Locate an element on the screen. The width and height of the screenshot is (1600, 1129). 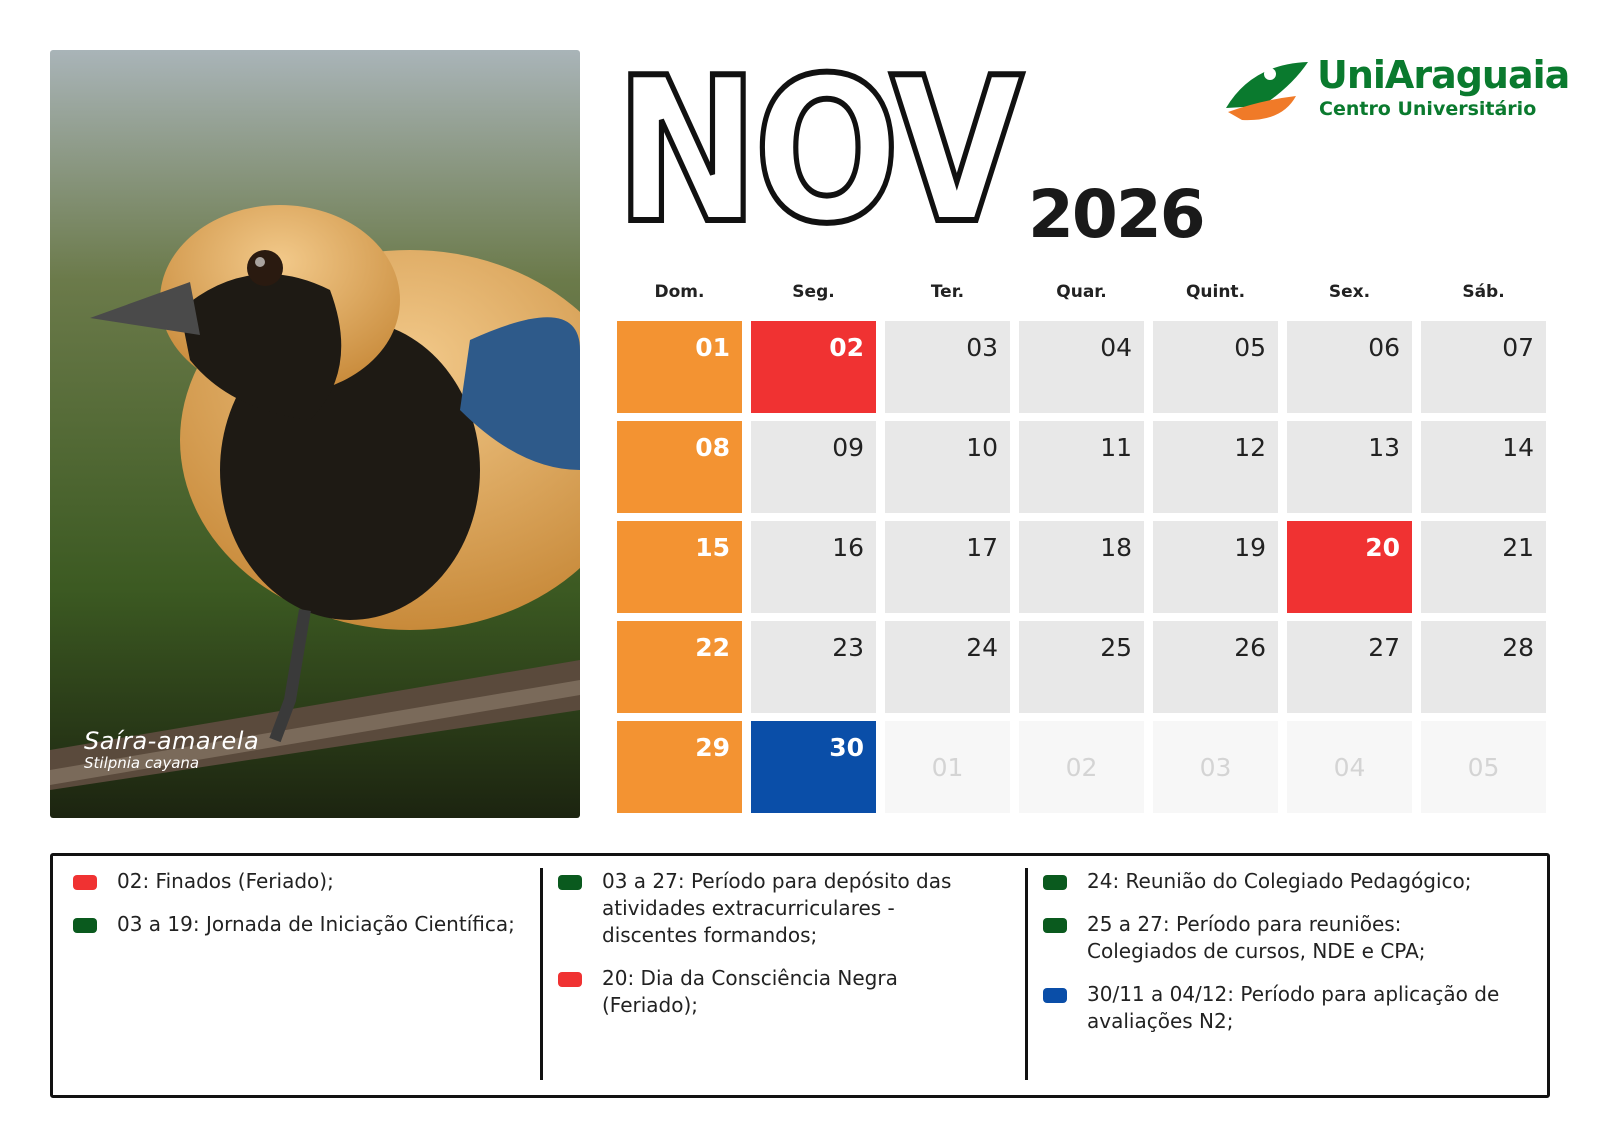
day-cell: 28 is located at coordinates (1483, 667).